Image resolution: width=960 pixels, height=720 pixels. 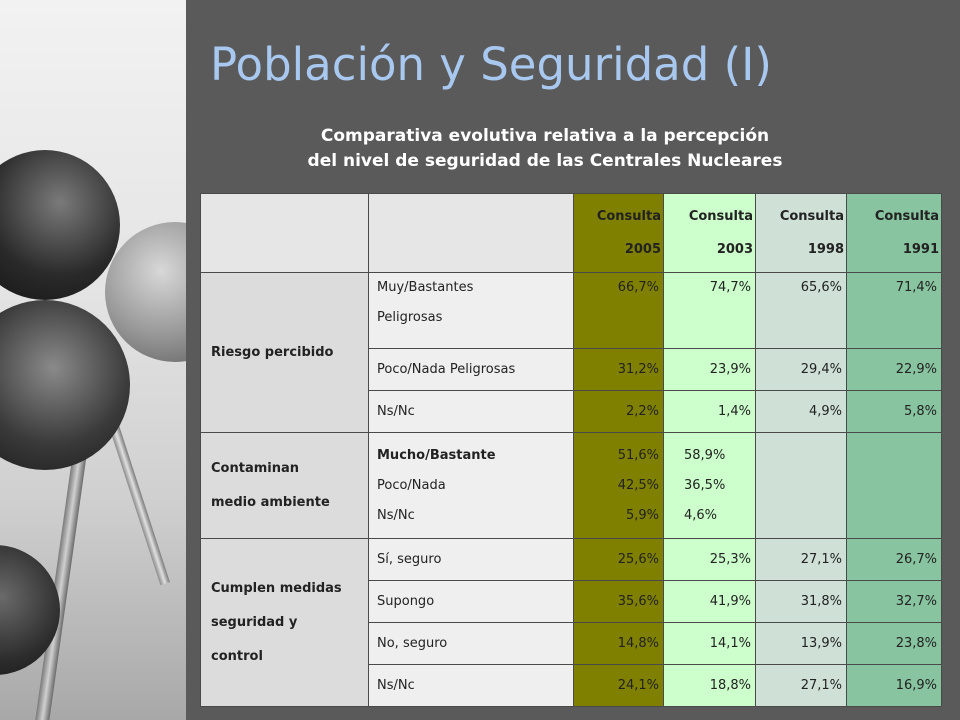 I want to click on cell-value: 13,9%, so click(x=801, y=643).